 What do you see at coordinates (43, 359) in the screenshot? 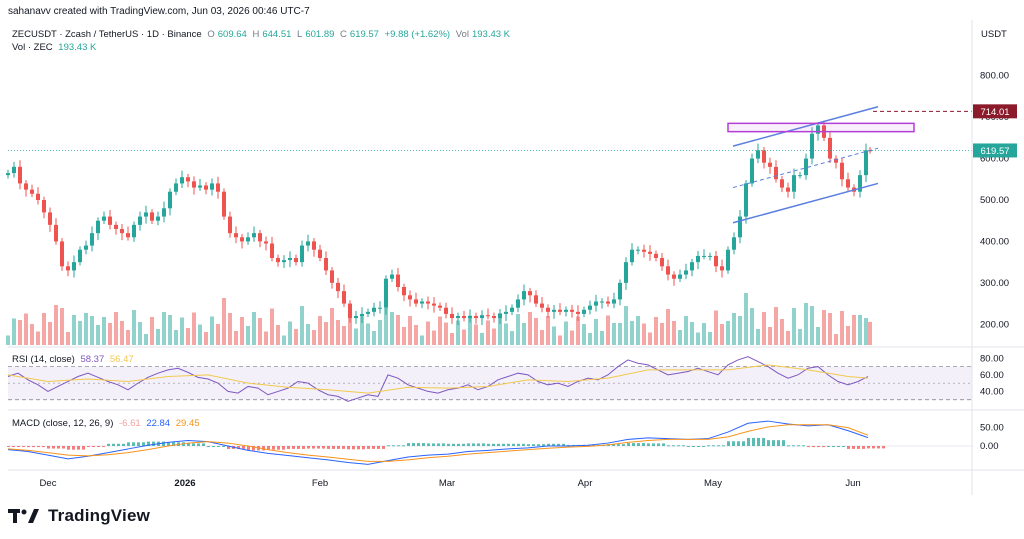
I see `rsi-legend-label: RSI (14, close)` at bounding box center [43, 359].